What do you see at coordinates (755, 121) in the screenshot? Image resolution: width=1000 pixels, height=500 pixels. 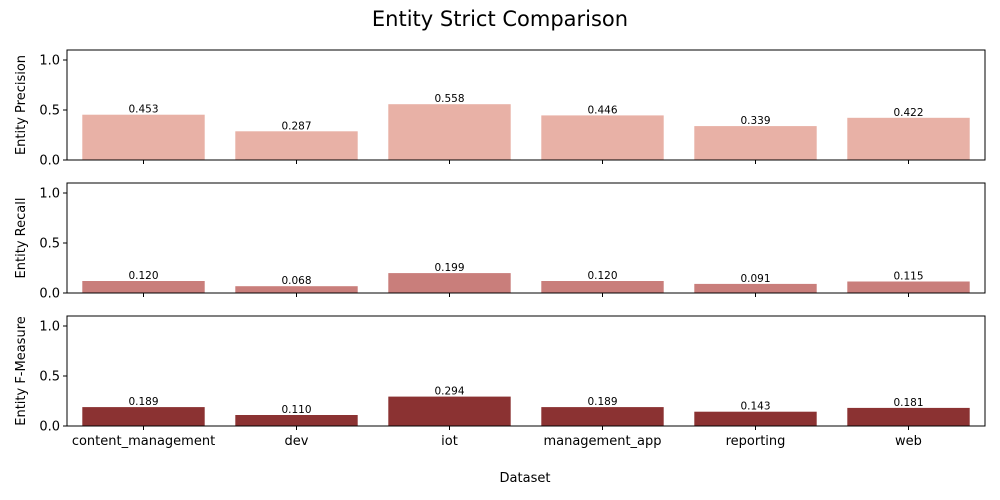 I see `data-label-reporting: 0.339` at bounding box center [755, 121].